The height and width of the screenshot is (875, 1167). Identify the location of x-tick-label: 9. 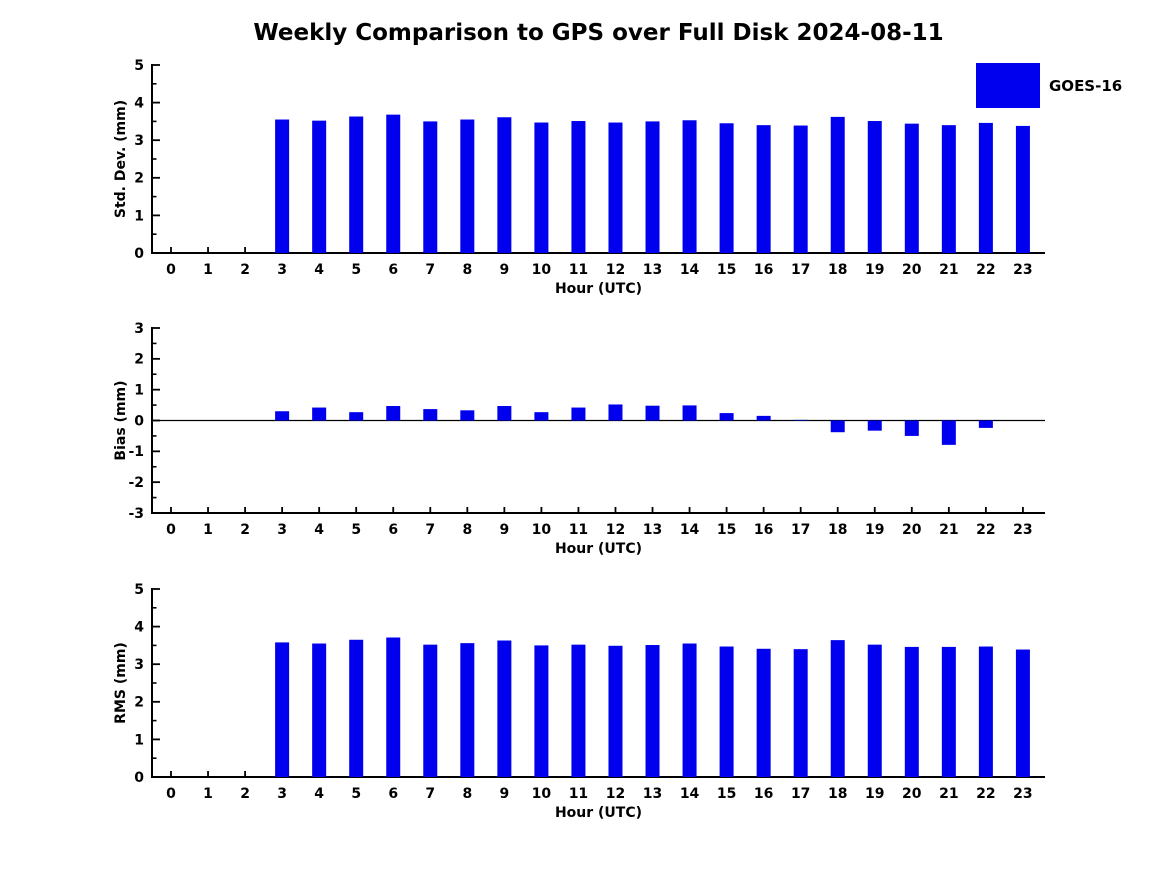
(504, 530).